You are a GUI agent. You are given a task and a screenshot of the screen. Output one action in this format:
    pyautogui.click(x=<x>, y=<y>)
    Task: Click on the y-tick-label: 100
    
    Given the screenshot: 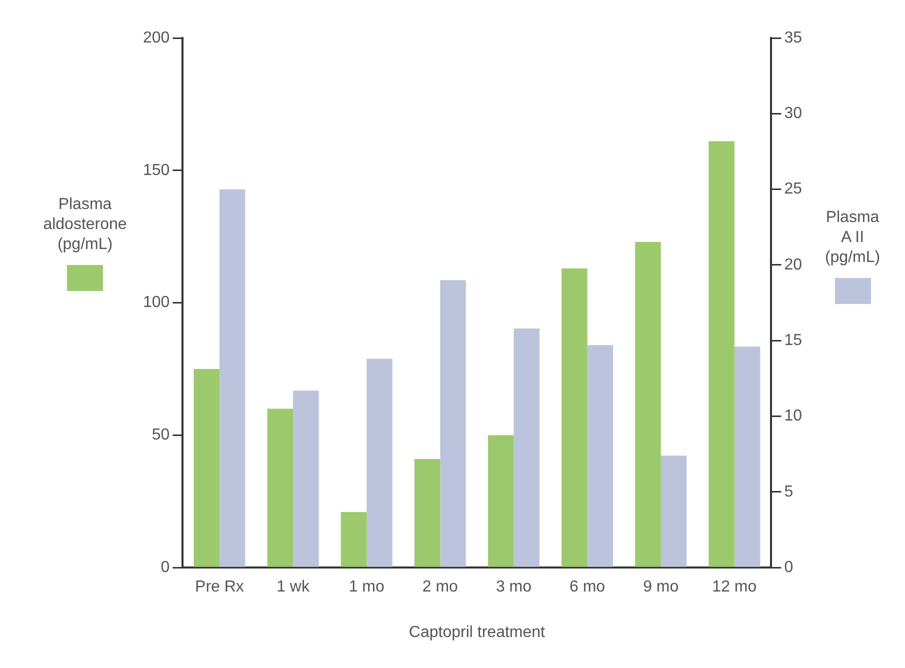 What is the action you would take?
    pyautogui.click(x=156, y=303)
    